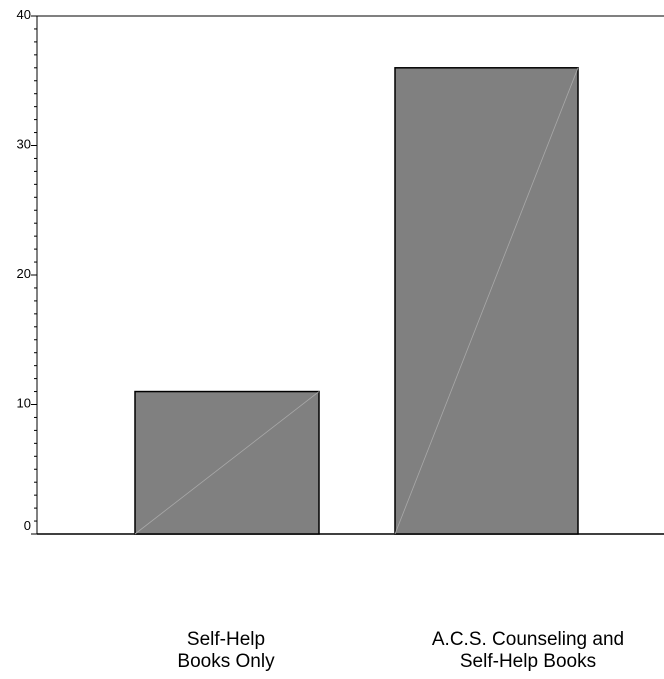 This screenshot has width=664, height=679. Describe the element at coordinates (227, 463) in the screenshot. I see `bar-diagonal-line` at that location.